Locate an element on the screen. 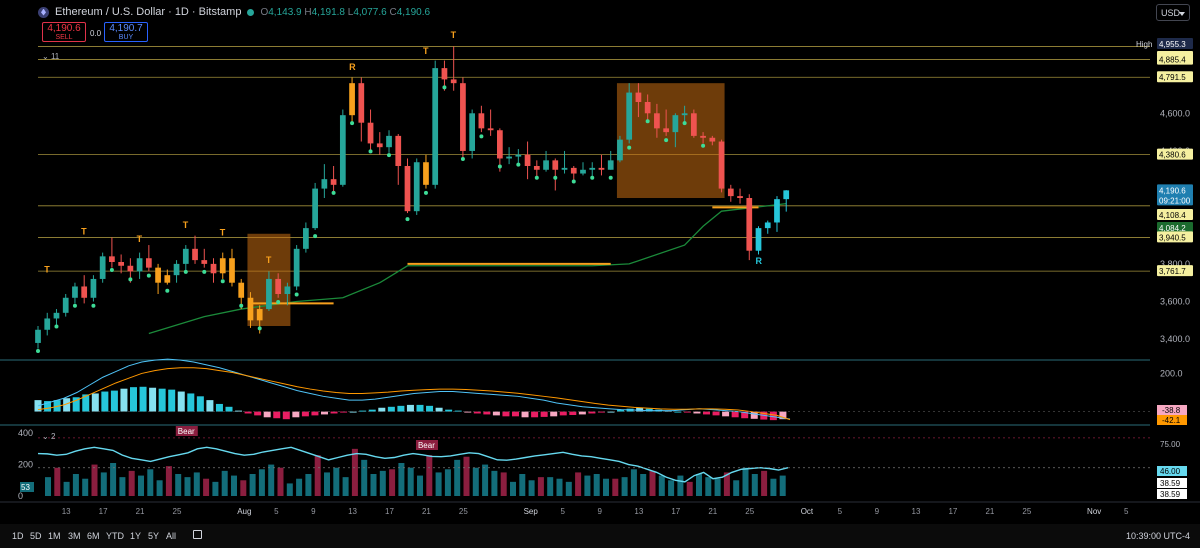  market-status-icon is located at coordinates (251, 12).